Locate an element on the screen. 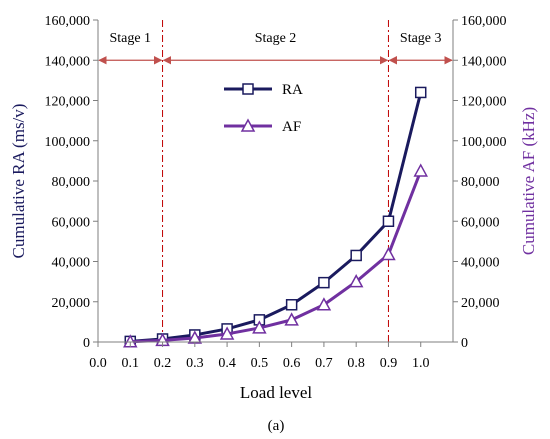 The height and width of the screenshot is (439, 550). stage-label: Stage 1 is located at coordinates (130, 38).